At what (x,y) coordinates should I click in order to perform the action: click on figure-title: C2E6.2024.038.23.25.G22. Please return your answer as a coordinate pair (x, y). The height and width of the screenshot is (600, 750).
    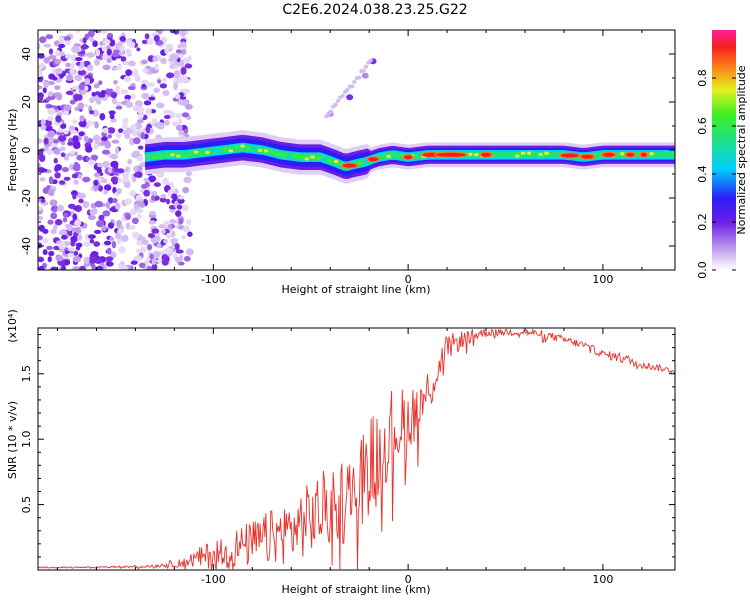
    Looking at the image, I should click on (375, 10).